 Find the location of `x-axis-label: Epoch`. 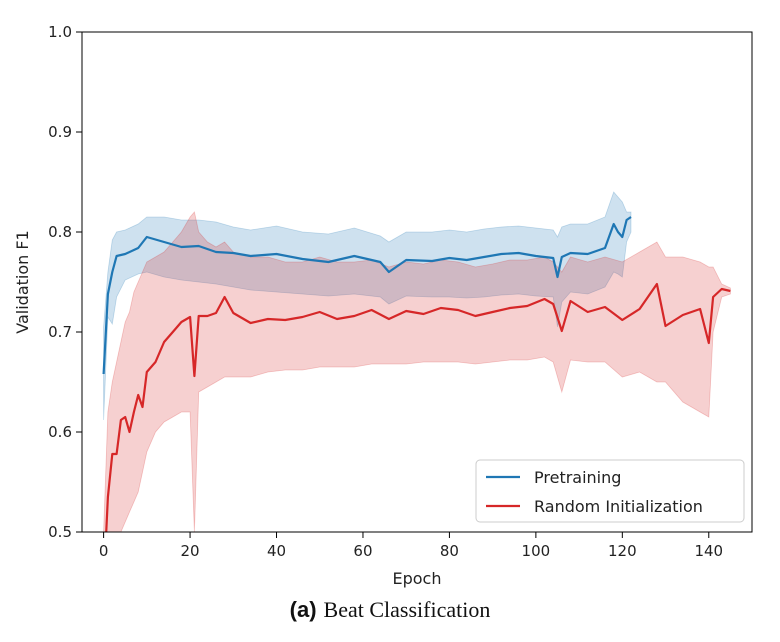

x-axis-label: Epoch is located at coordinates (417, 578).